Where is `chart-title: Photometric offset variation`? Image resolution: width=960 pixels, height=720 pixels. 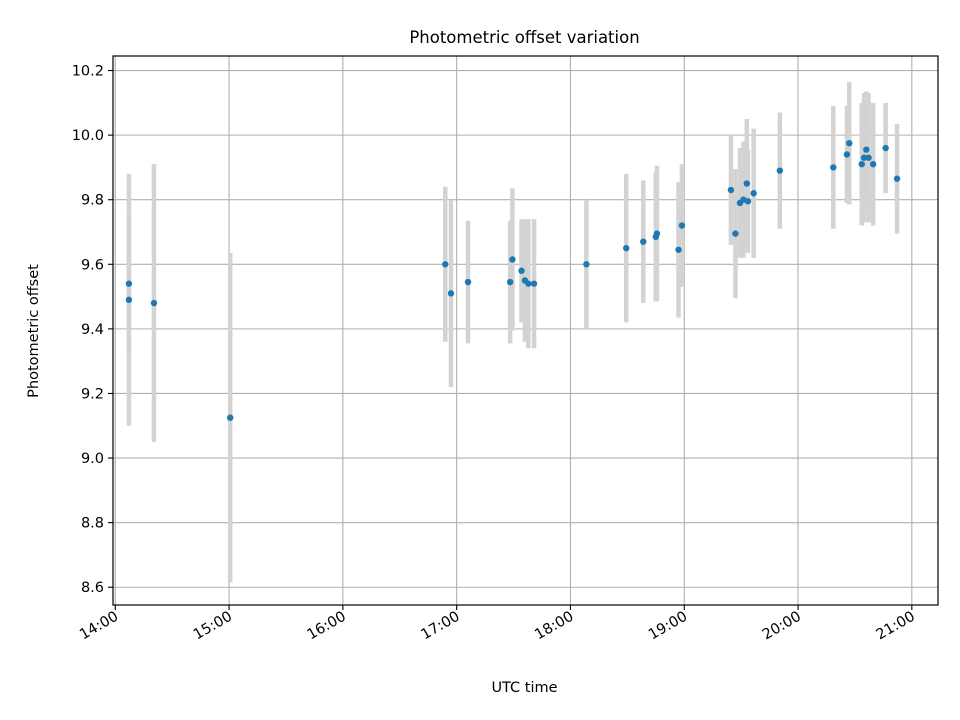 chart-title: Photometric offset variation is located at coordinates (524, 37).